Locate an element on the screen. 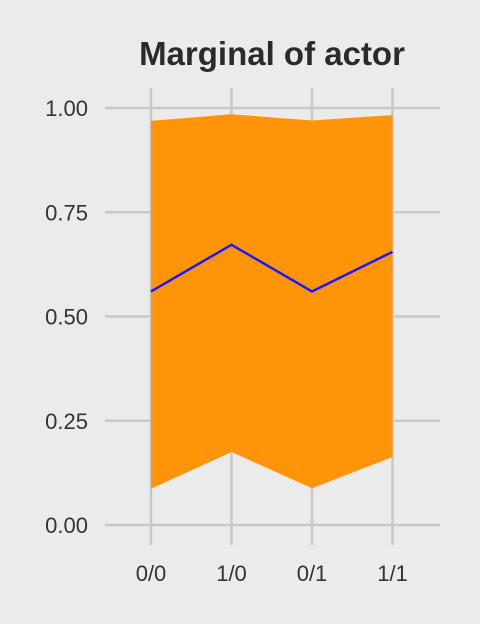  y-tick-label: 0.75 is located at coordinates (66, 212).